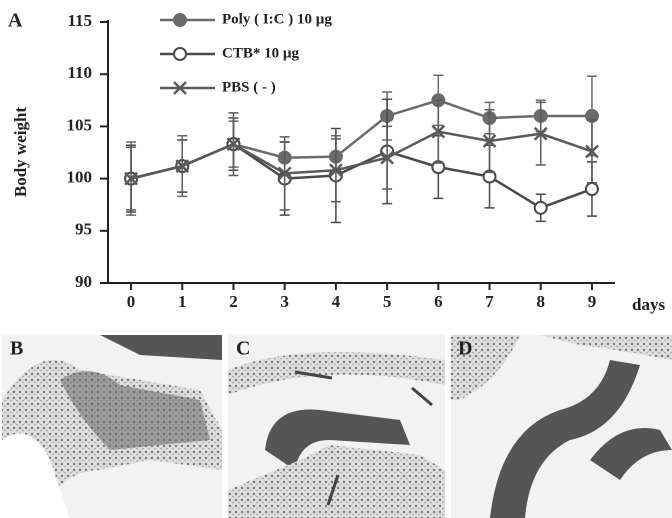 This screenshot has width=672, height=518. What do you see at coordinates (131, 301) in the screenshot?
I see `x-tick-label: 0` at bounding box center [131, 301].